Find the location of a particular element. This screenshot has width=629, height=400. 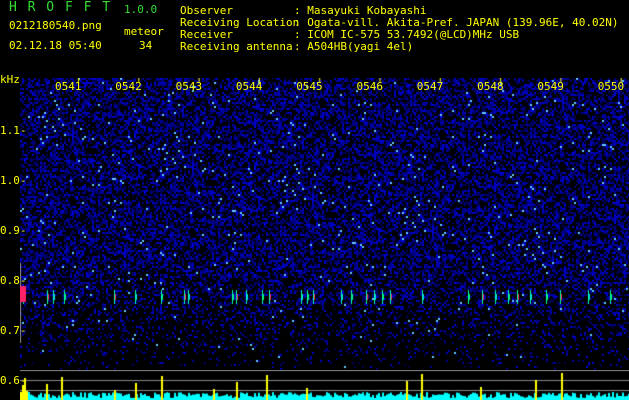

time-tick-label: 0544 is located at coordinates (249, 86).